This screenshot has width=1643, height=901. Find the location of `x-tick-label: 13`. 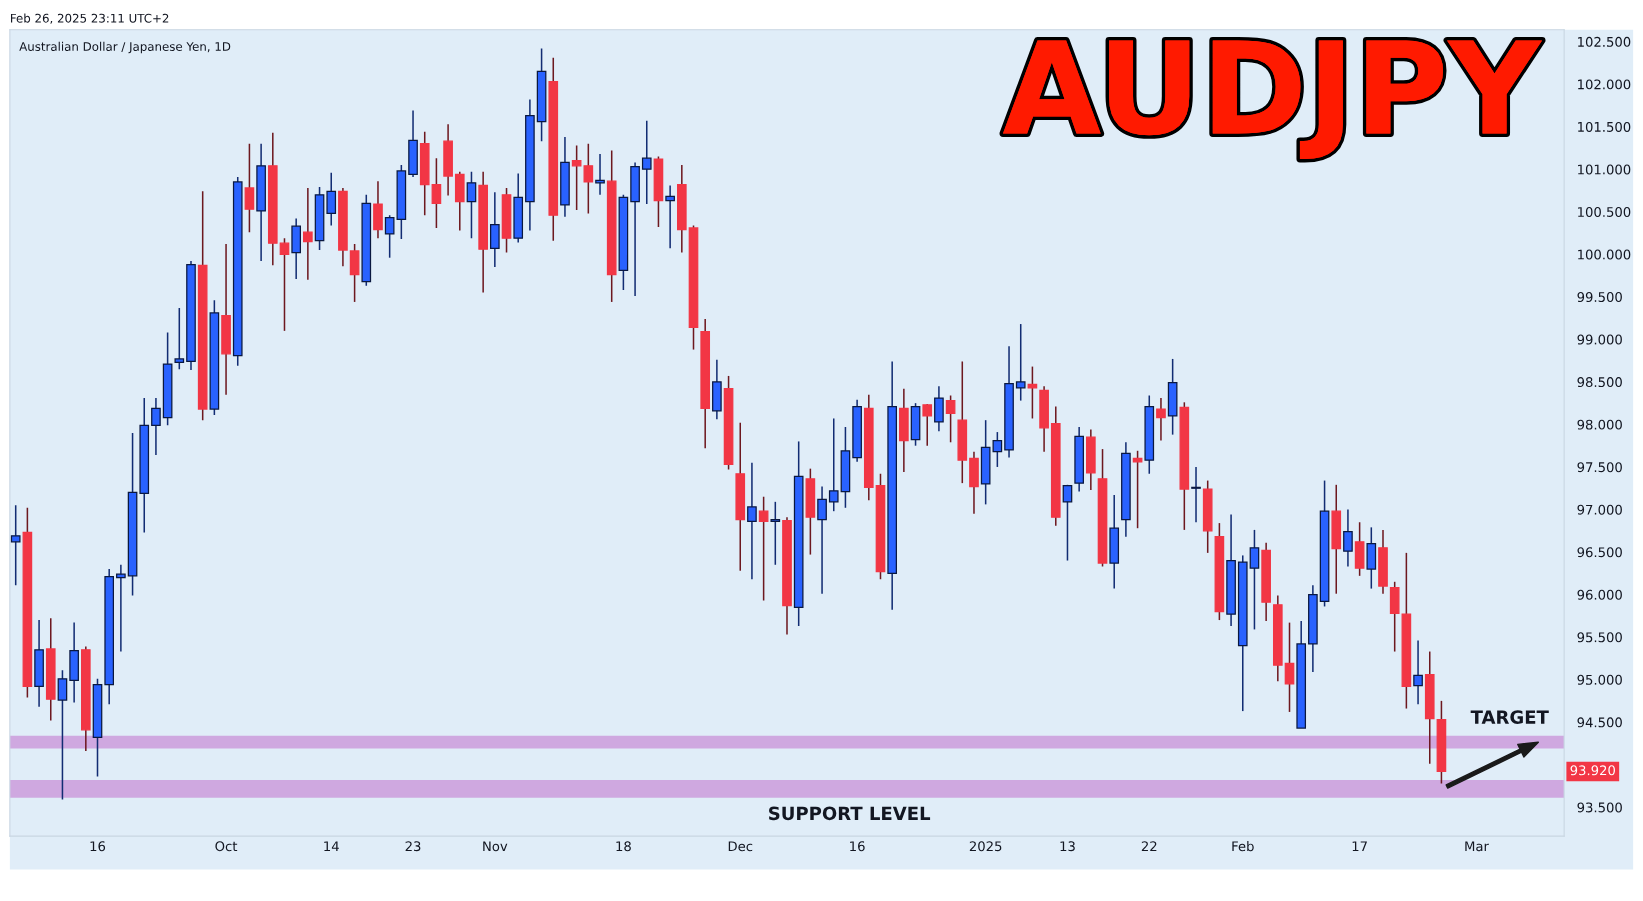

x-tick-label: 13 is located at coordinates (1067, 846).